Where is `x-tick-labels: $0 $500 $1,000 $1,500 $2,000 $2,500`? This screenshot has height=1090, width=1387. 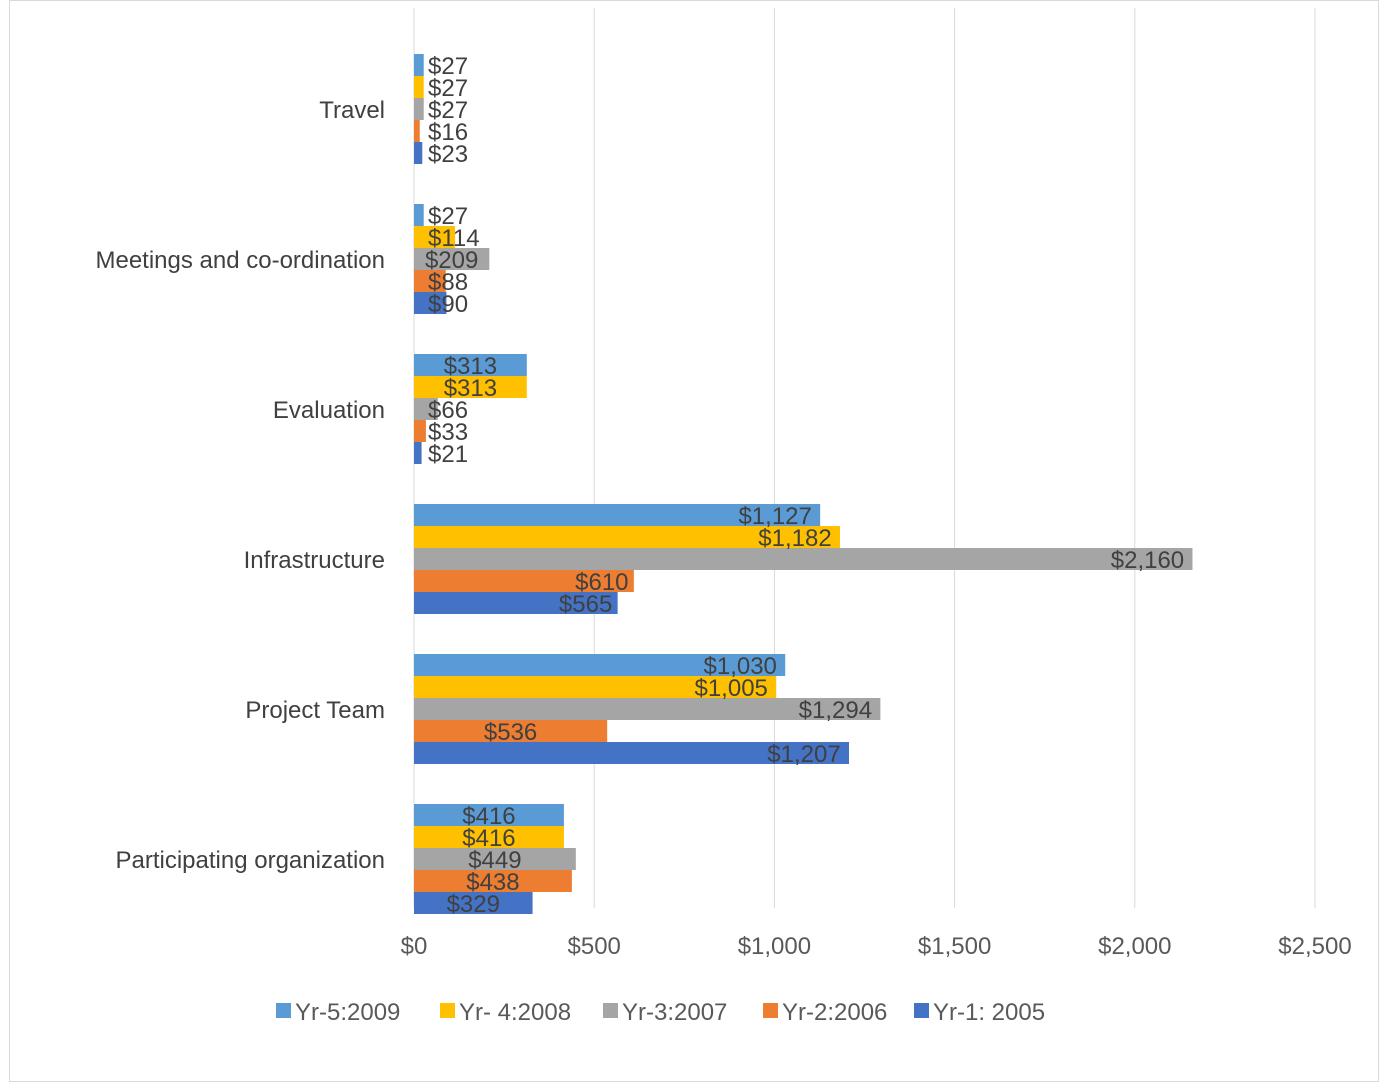 x-tick-labels: $0 $500 $1,000 $1,500 $2,000 $2,500 is located at coordinates (876, 946).